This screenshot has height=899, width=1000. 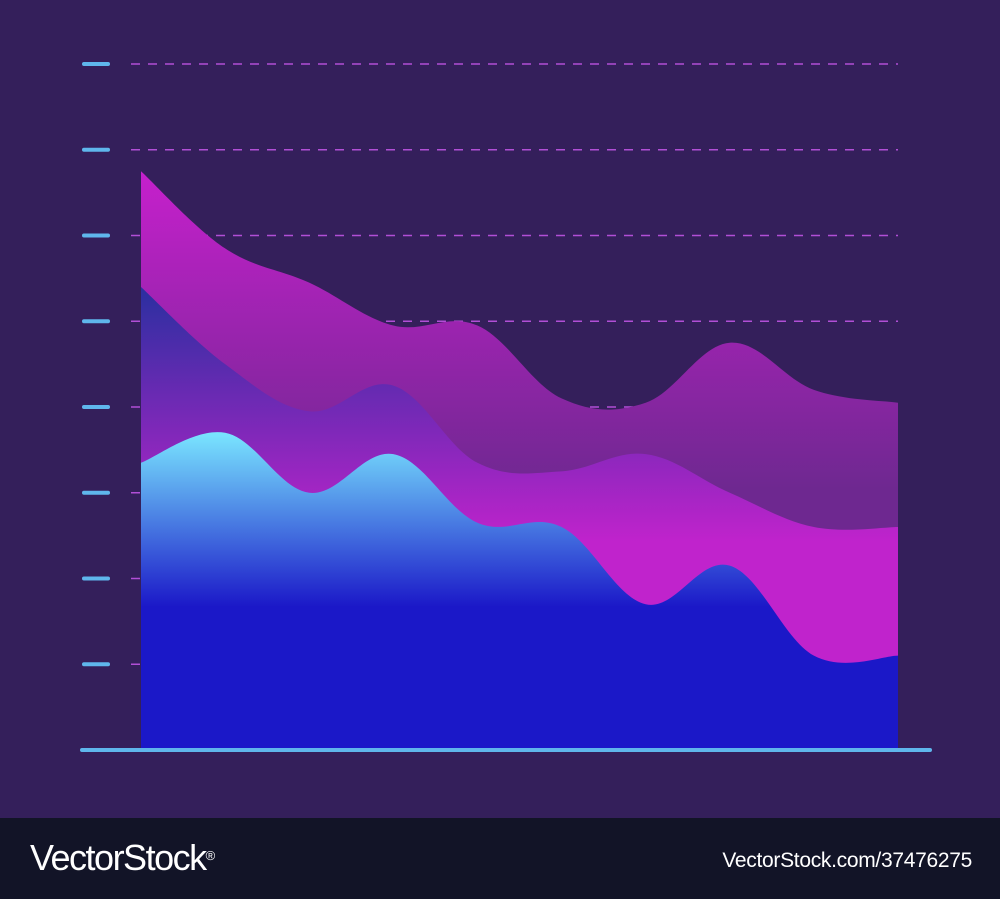 I want to click on brand-logo: VectorStock®, so click(x=122, y=858).